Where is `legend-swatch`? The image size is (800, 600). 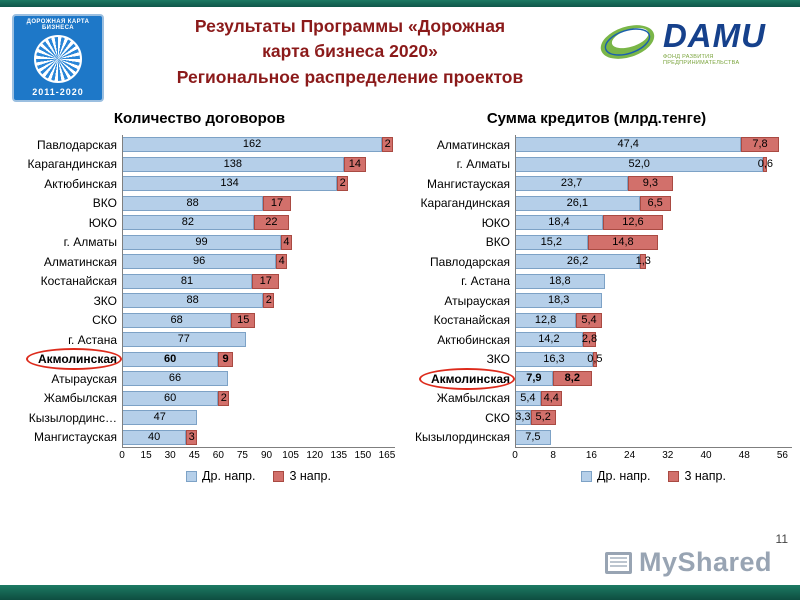
legend-swatch is located at coordinates (279, 476).